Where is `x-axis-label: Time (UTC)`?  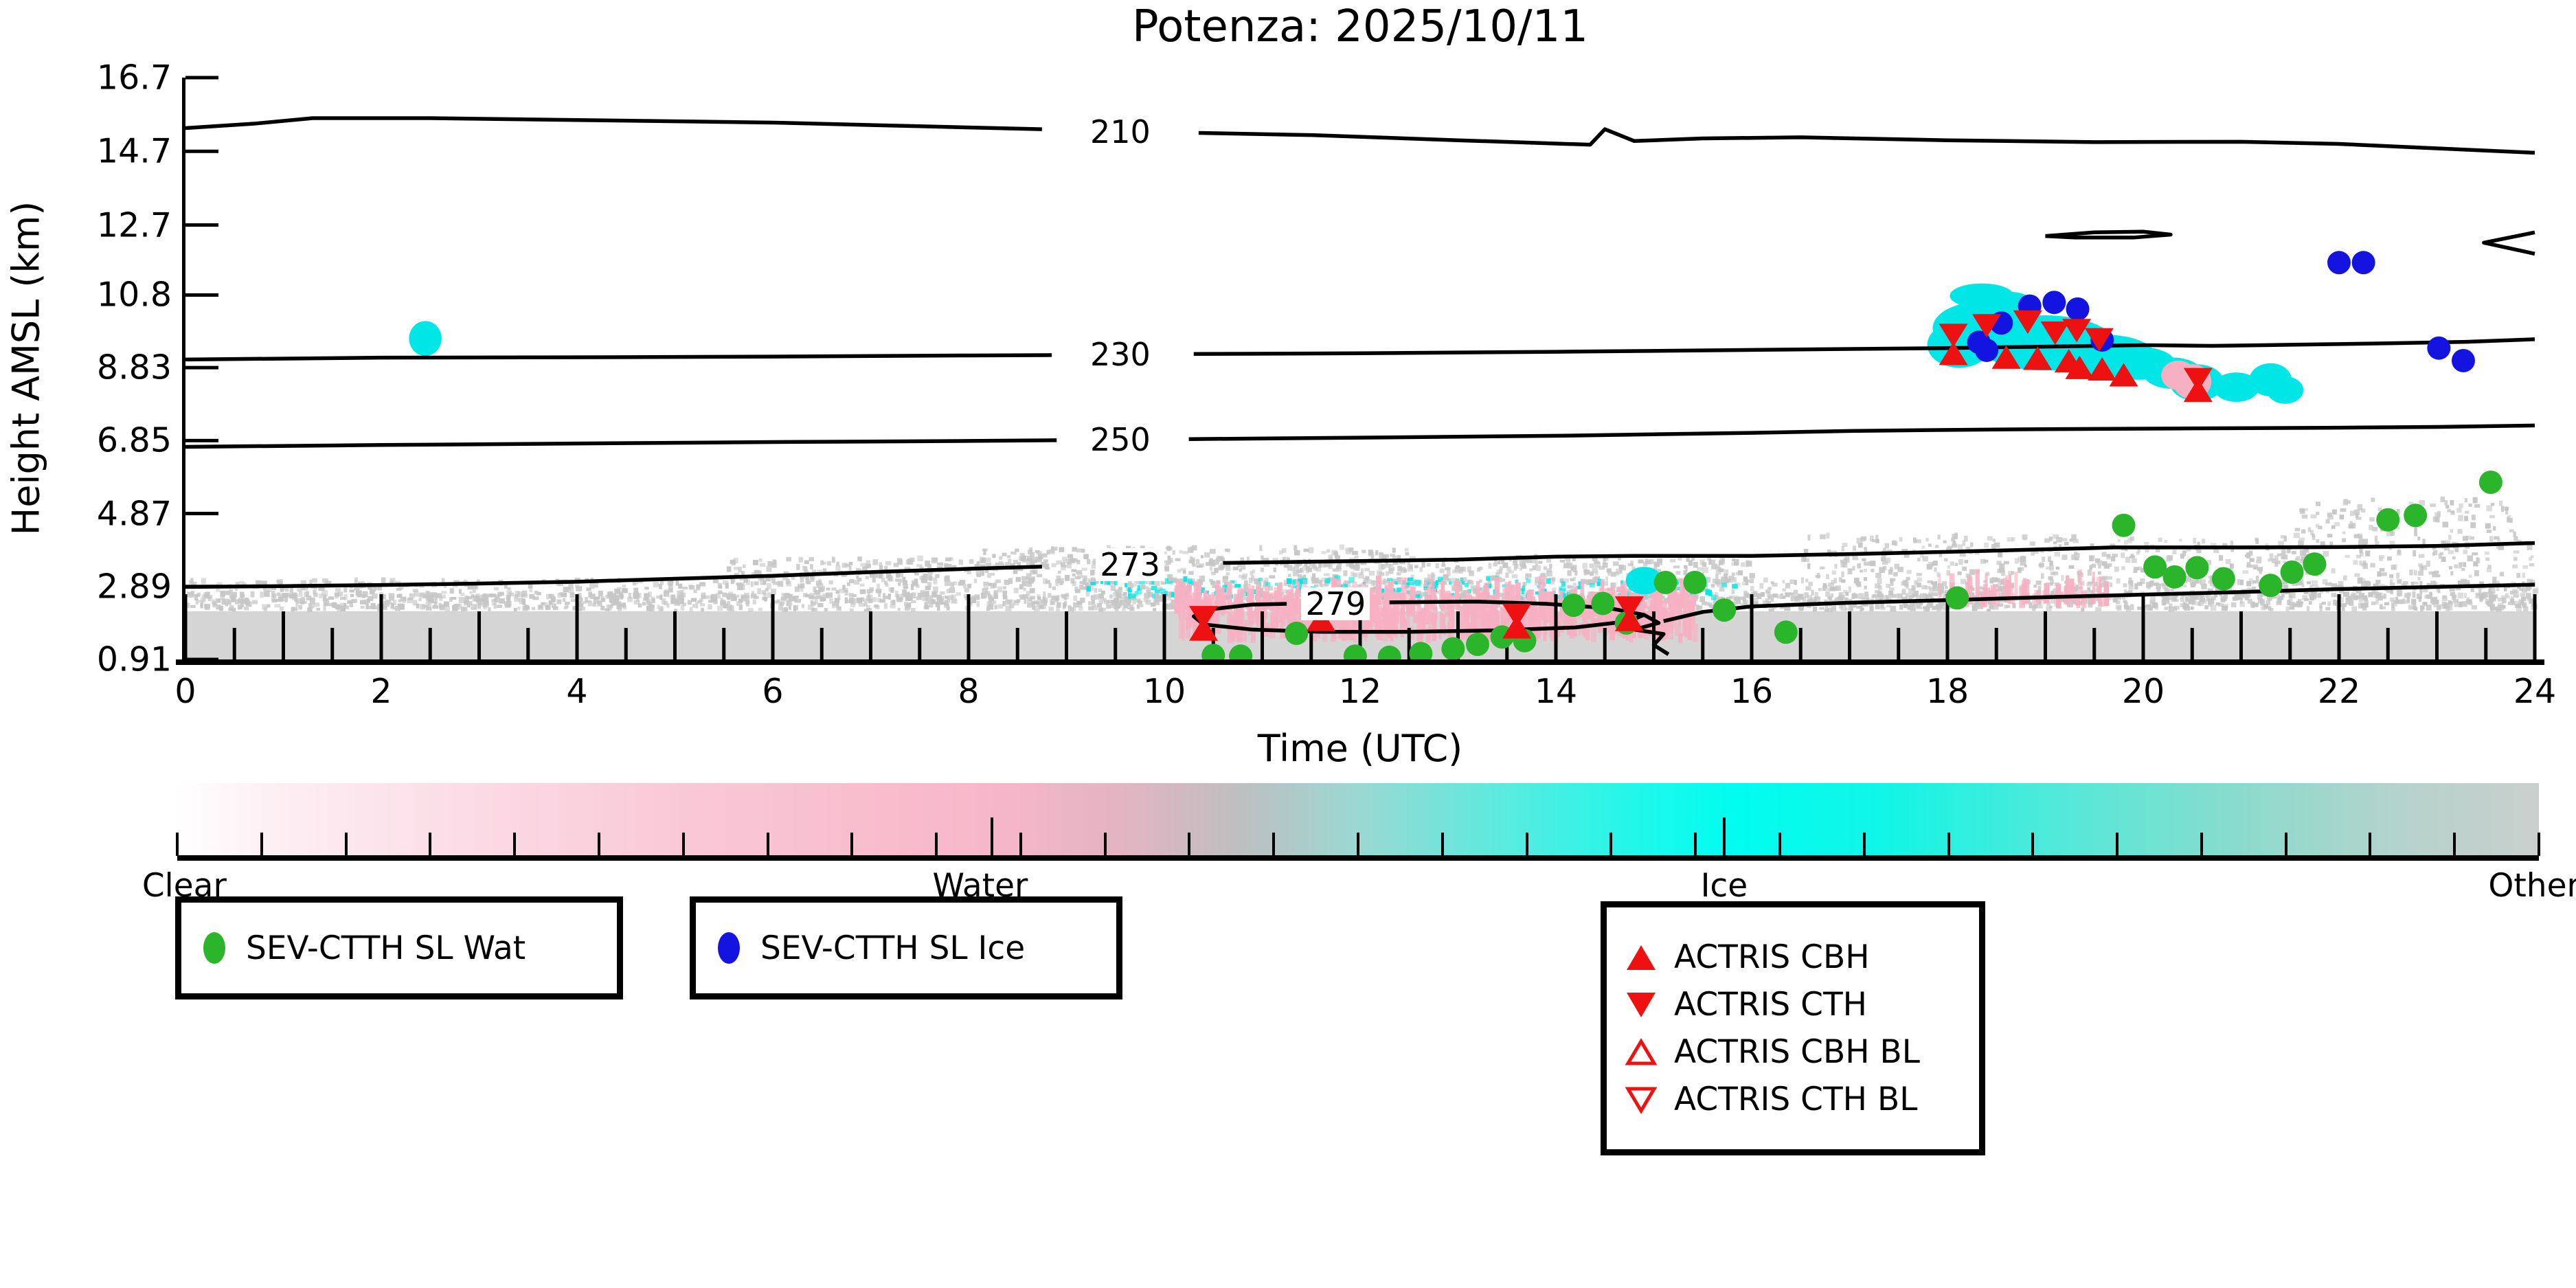 x-axis-label: Time (UTC) is located at coordinates (1360, 748).